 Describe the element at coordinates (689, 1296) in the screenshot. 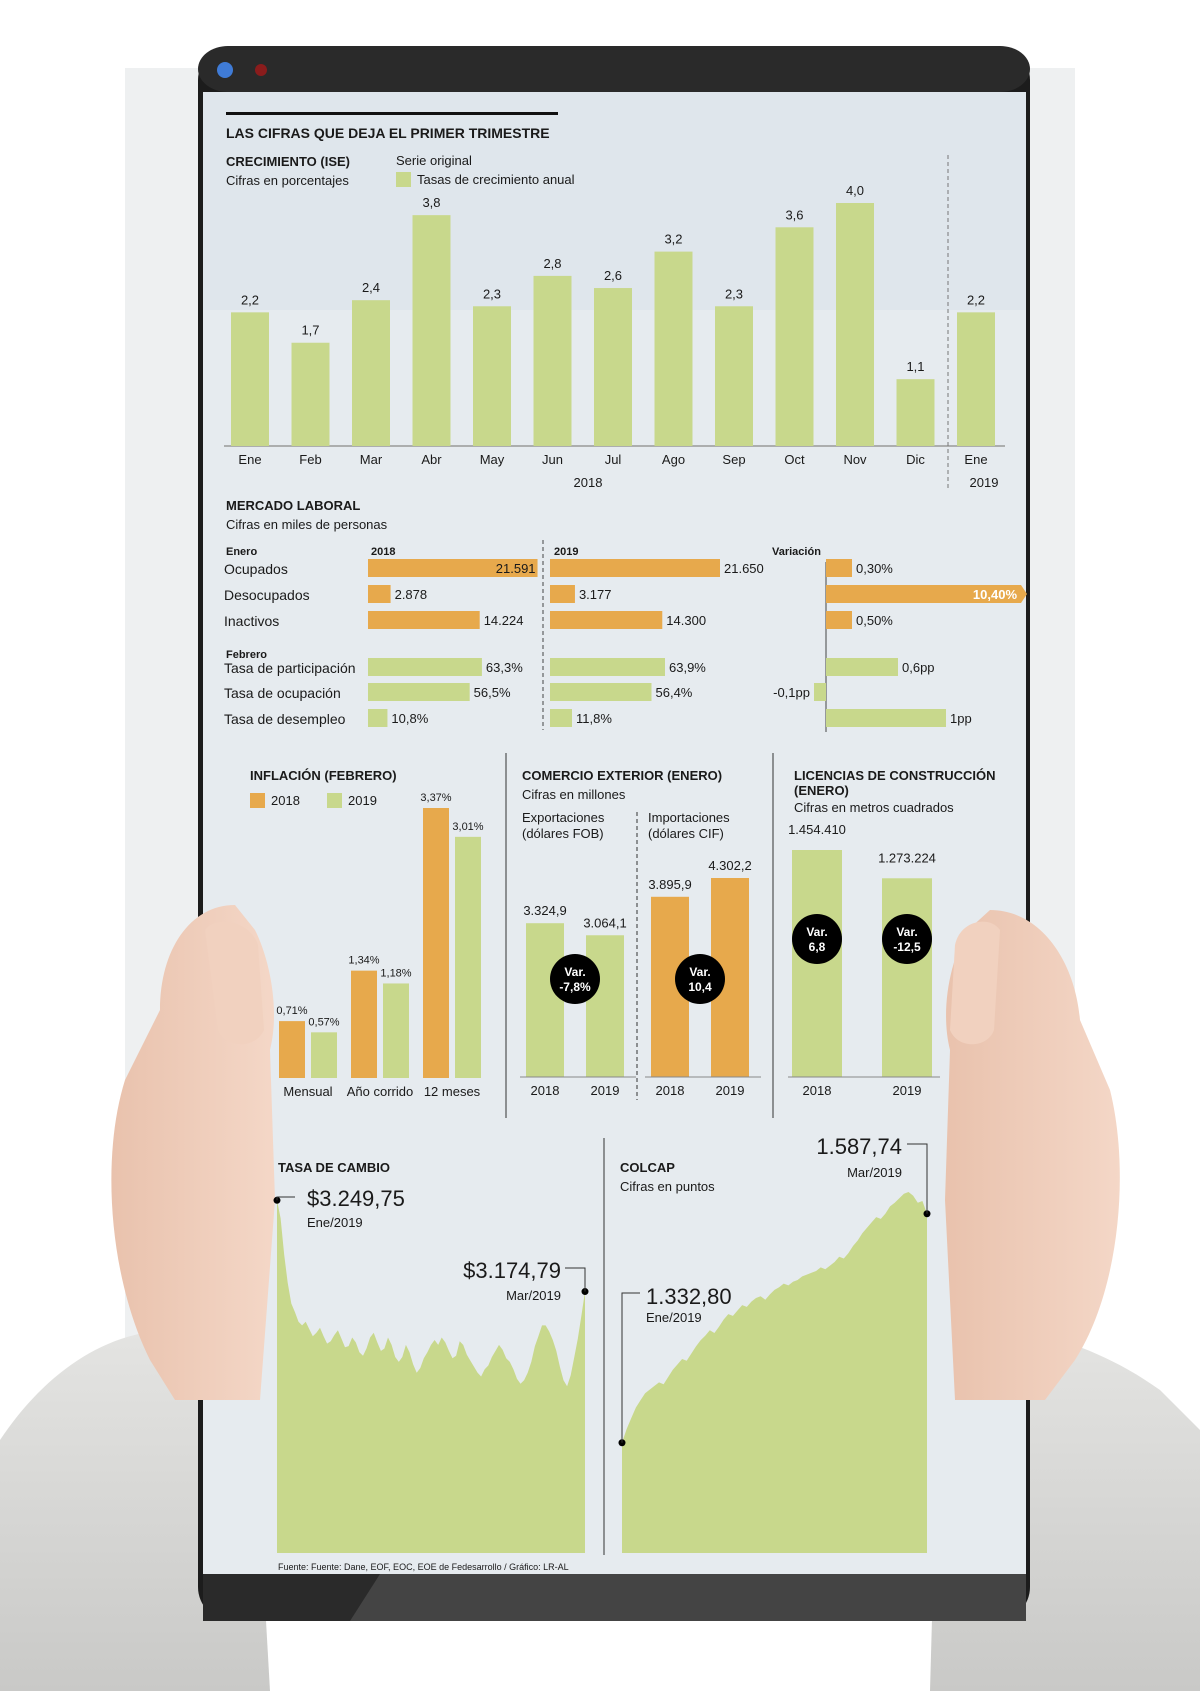

I see `colcap-start-value: 1.332,80` at that location.